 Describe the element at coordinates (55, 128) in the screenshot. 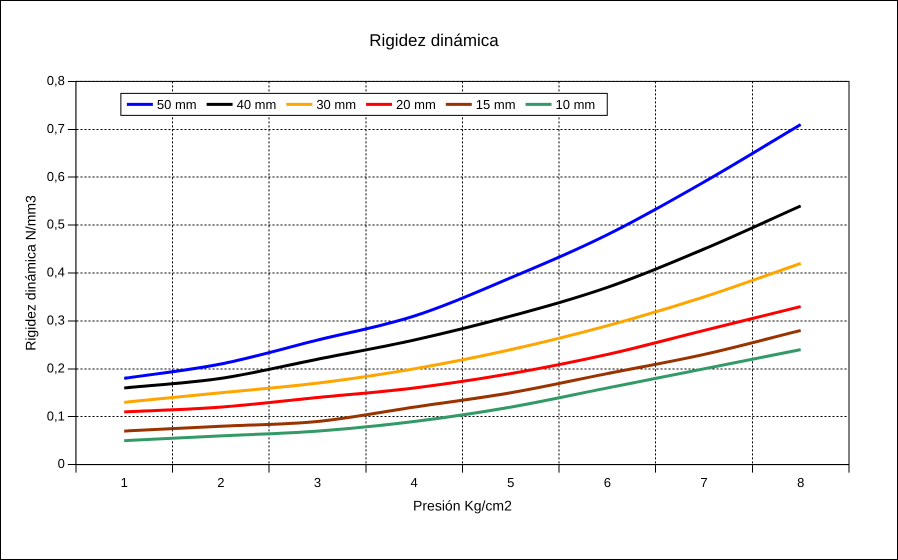

I see `y-tick-label: 0,7` at that location.